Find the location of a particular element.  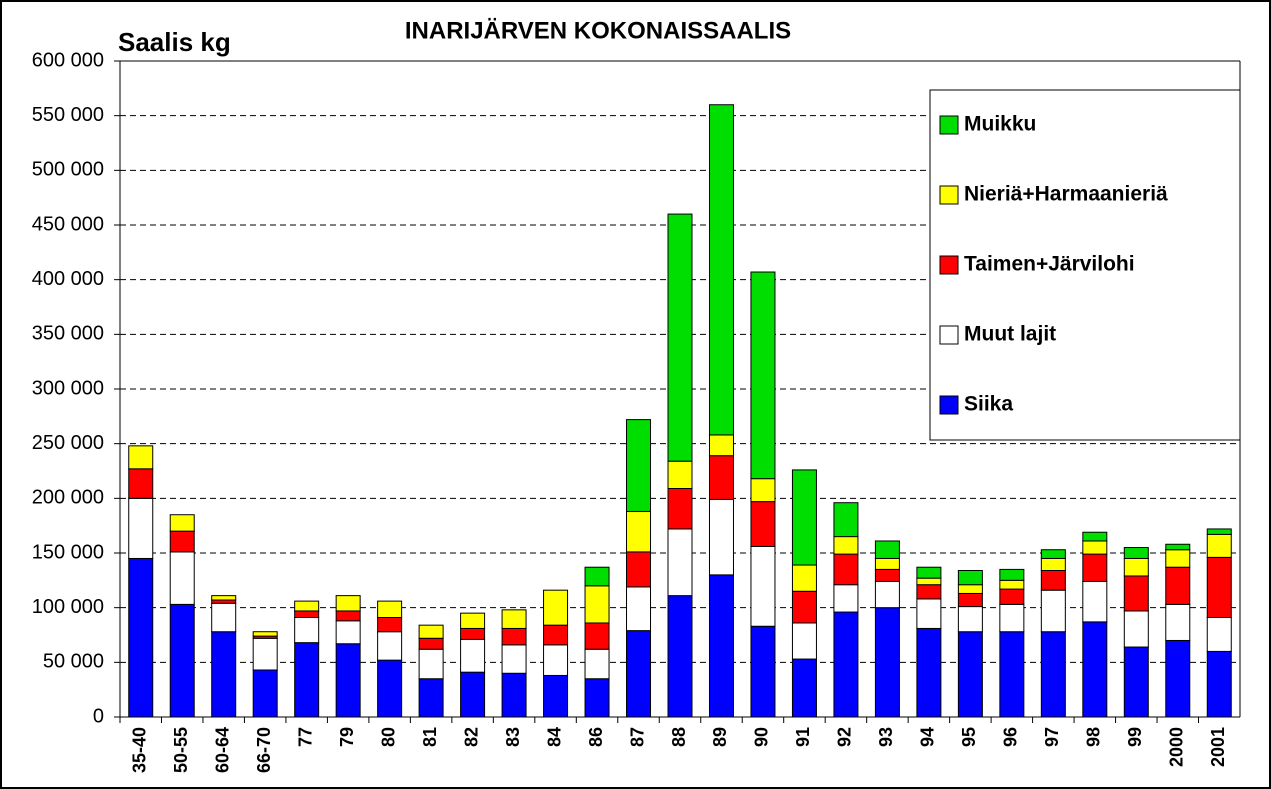

x-tick-label: 82 is located at coordinates (471, 737).